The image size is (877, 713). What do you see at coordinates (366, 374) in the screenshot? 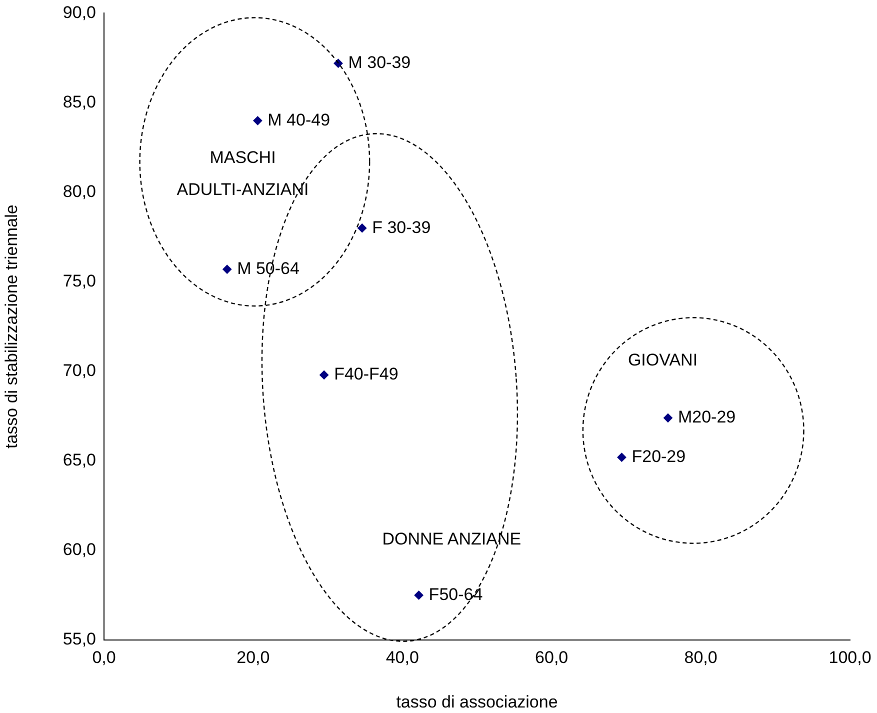
I see `annotation: F40-F49` at bounding box center [366, 374].